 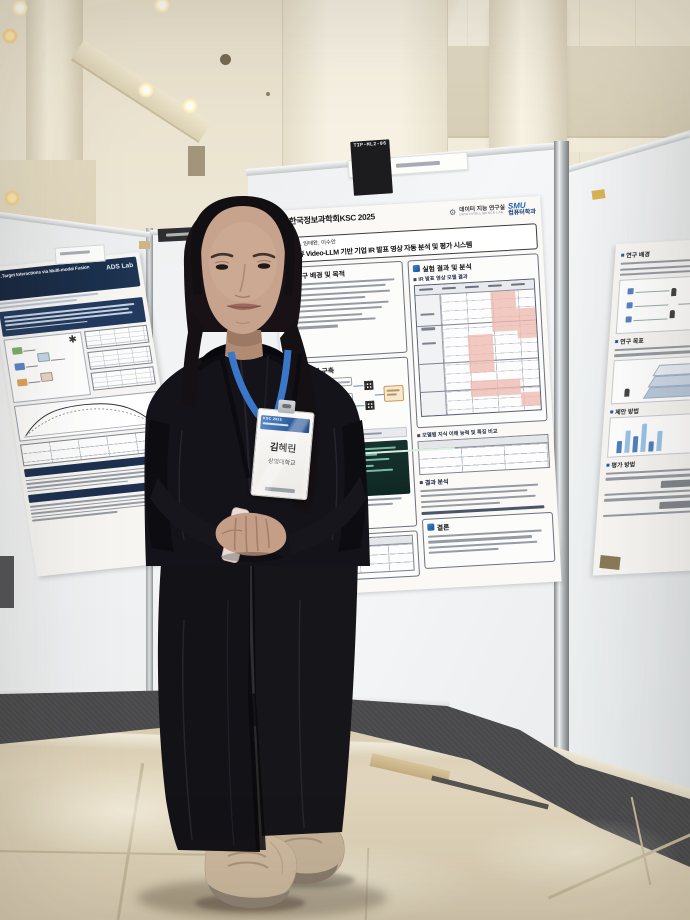 I want to click on badge-header-bar, so click(x=275, y=424).